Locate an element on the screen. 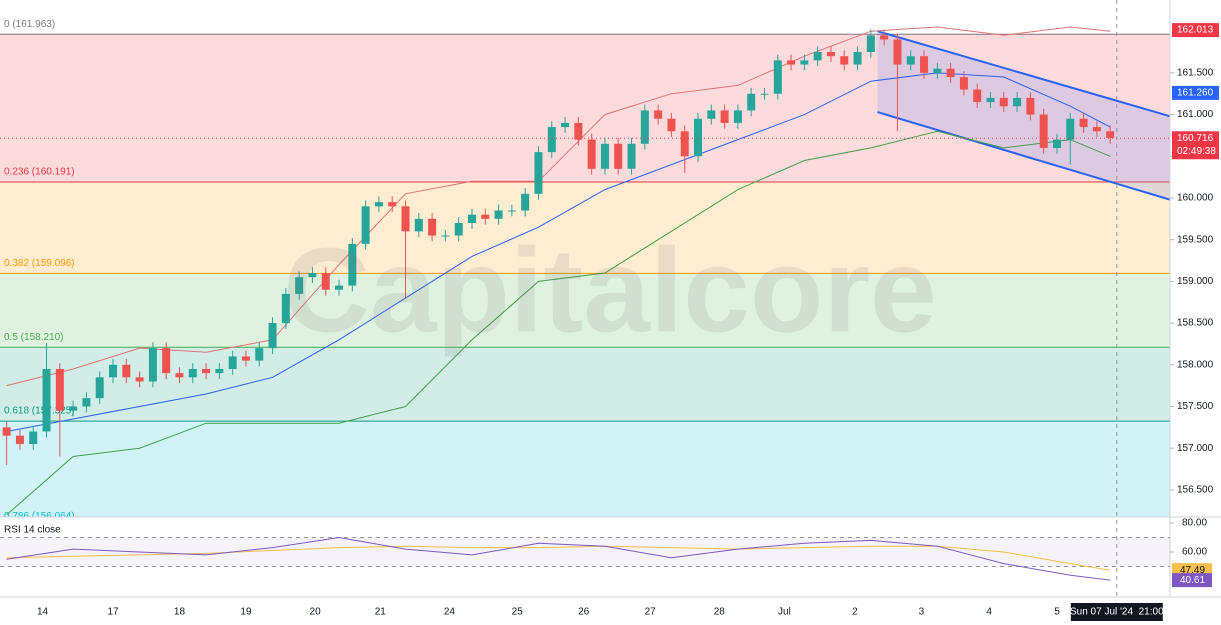 The width and height of the screenshot is (1221, 625). x-tick-label: Jul is located at coordinates (784, 612).